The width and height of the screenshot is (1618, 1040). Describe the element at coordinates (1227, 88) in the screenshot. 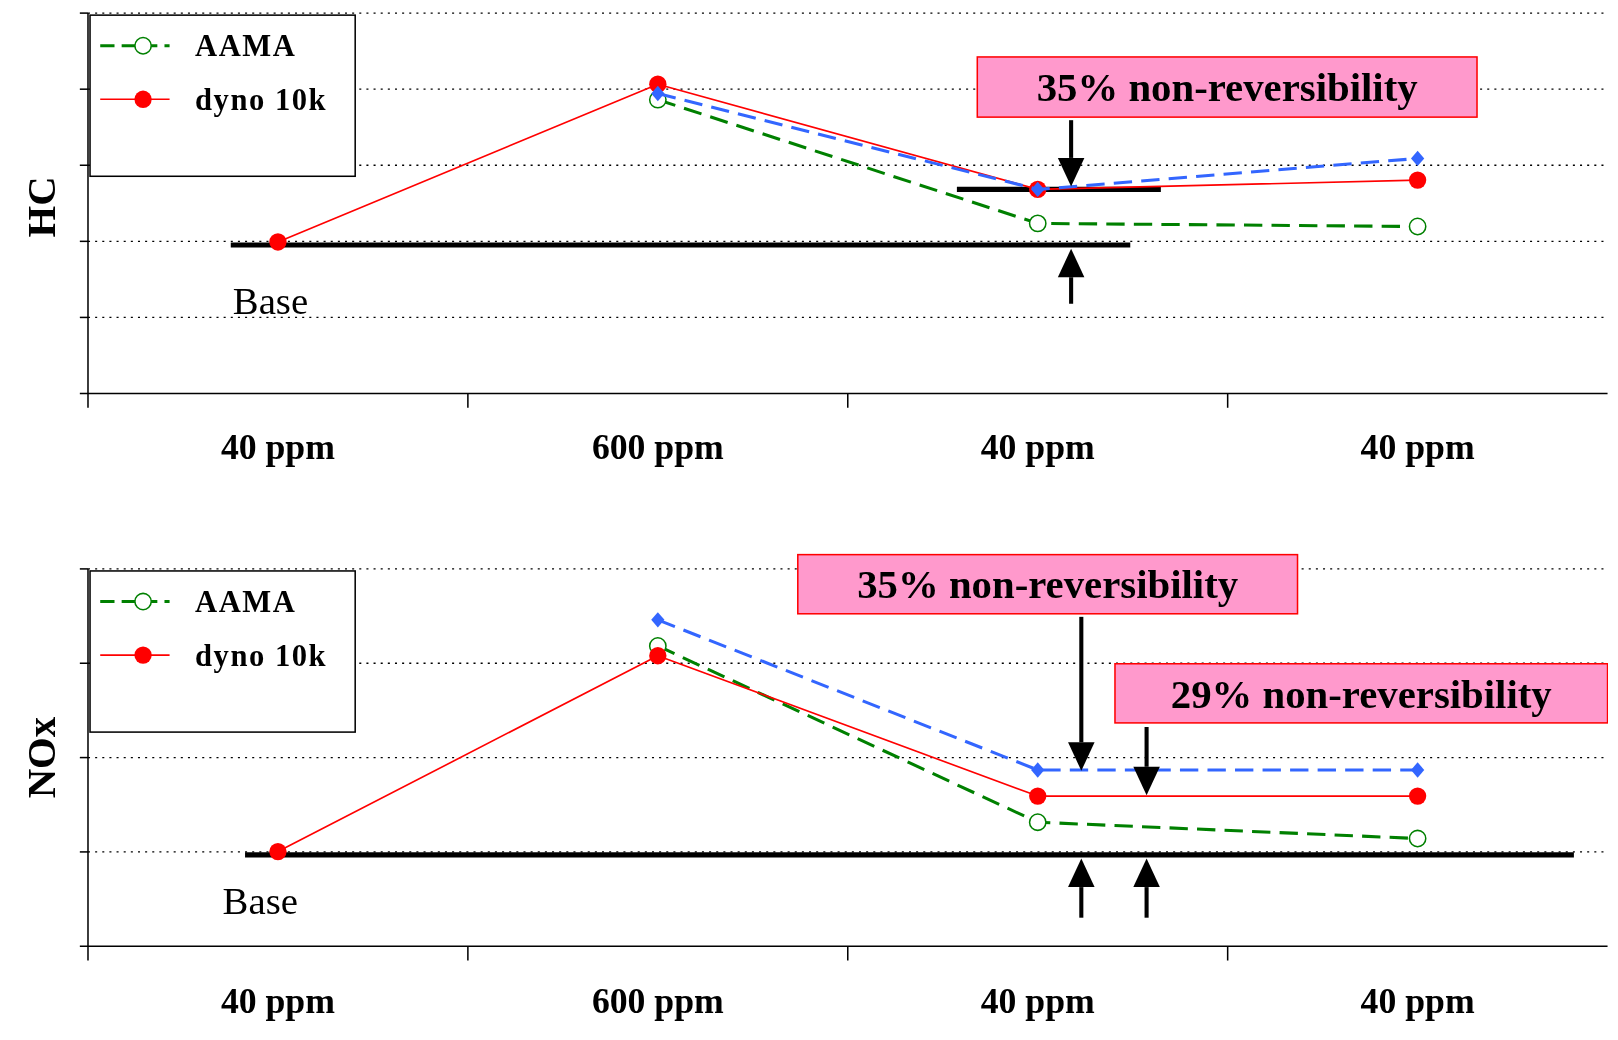

I see `annotation: 35% non-reversibility` at that location.